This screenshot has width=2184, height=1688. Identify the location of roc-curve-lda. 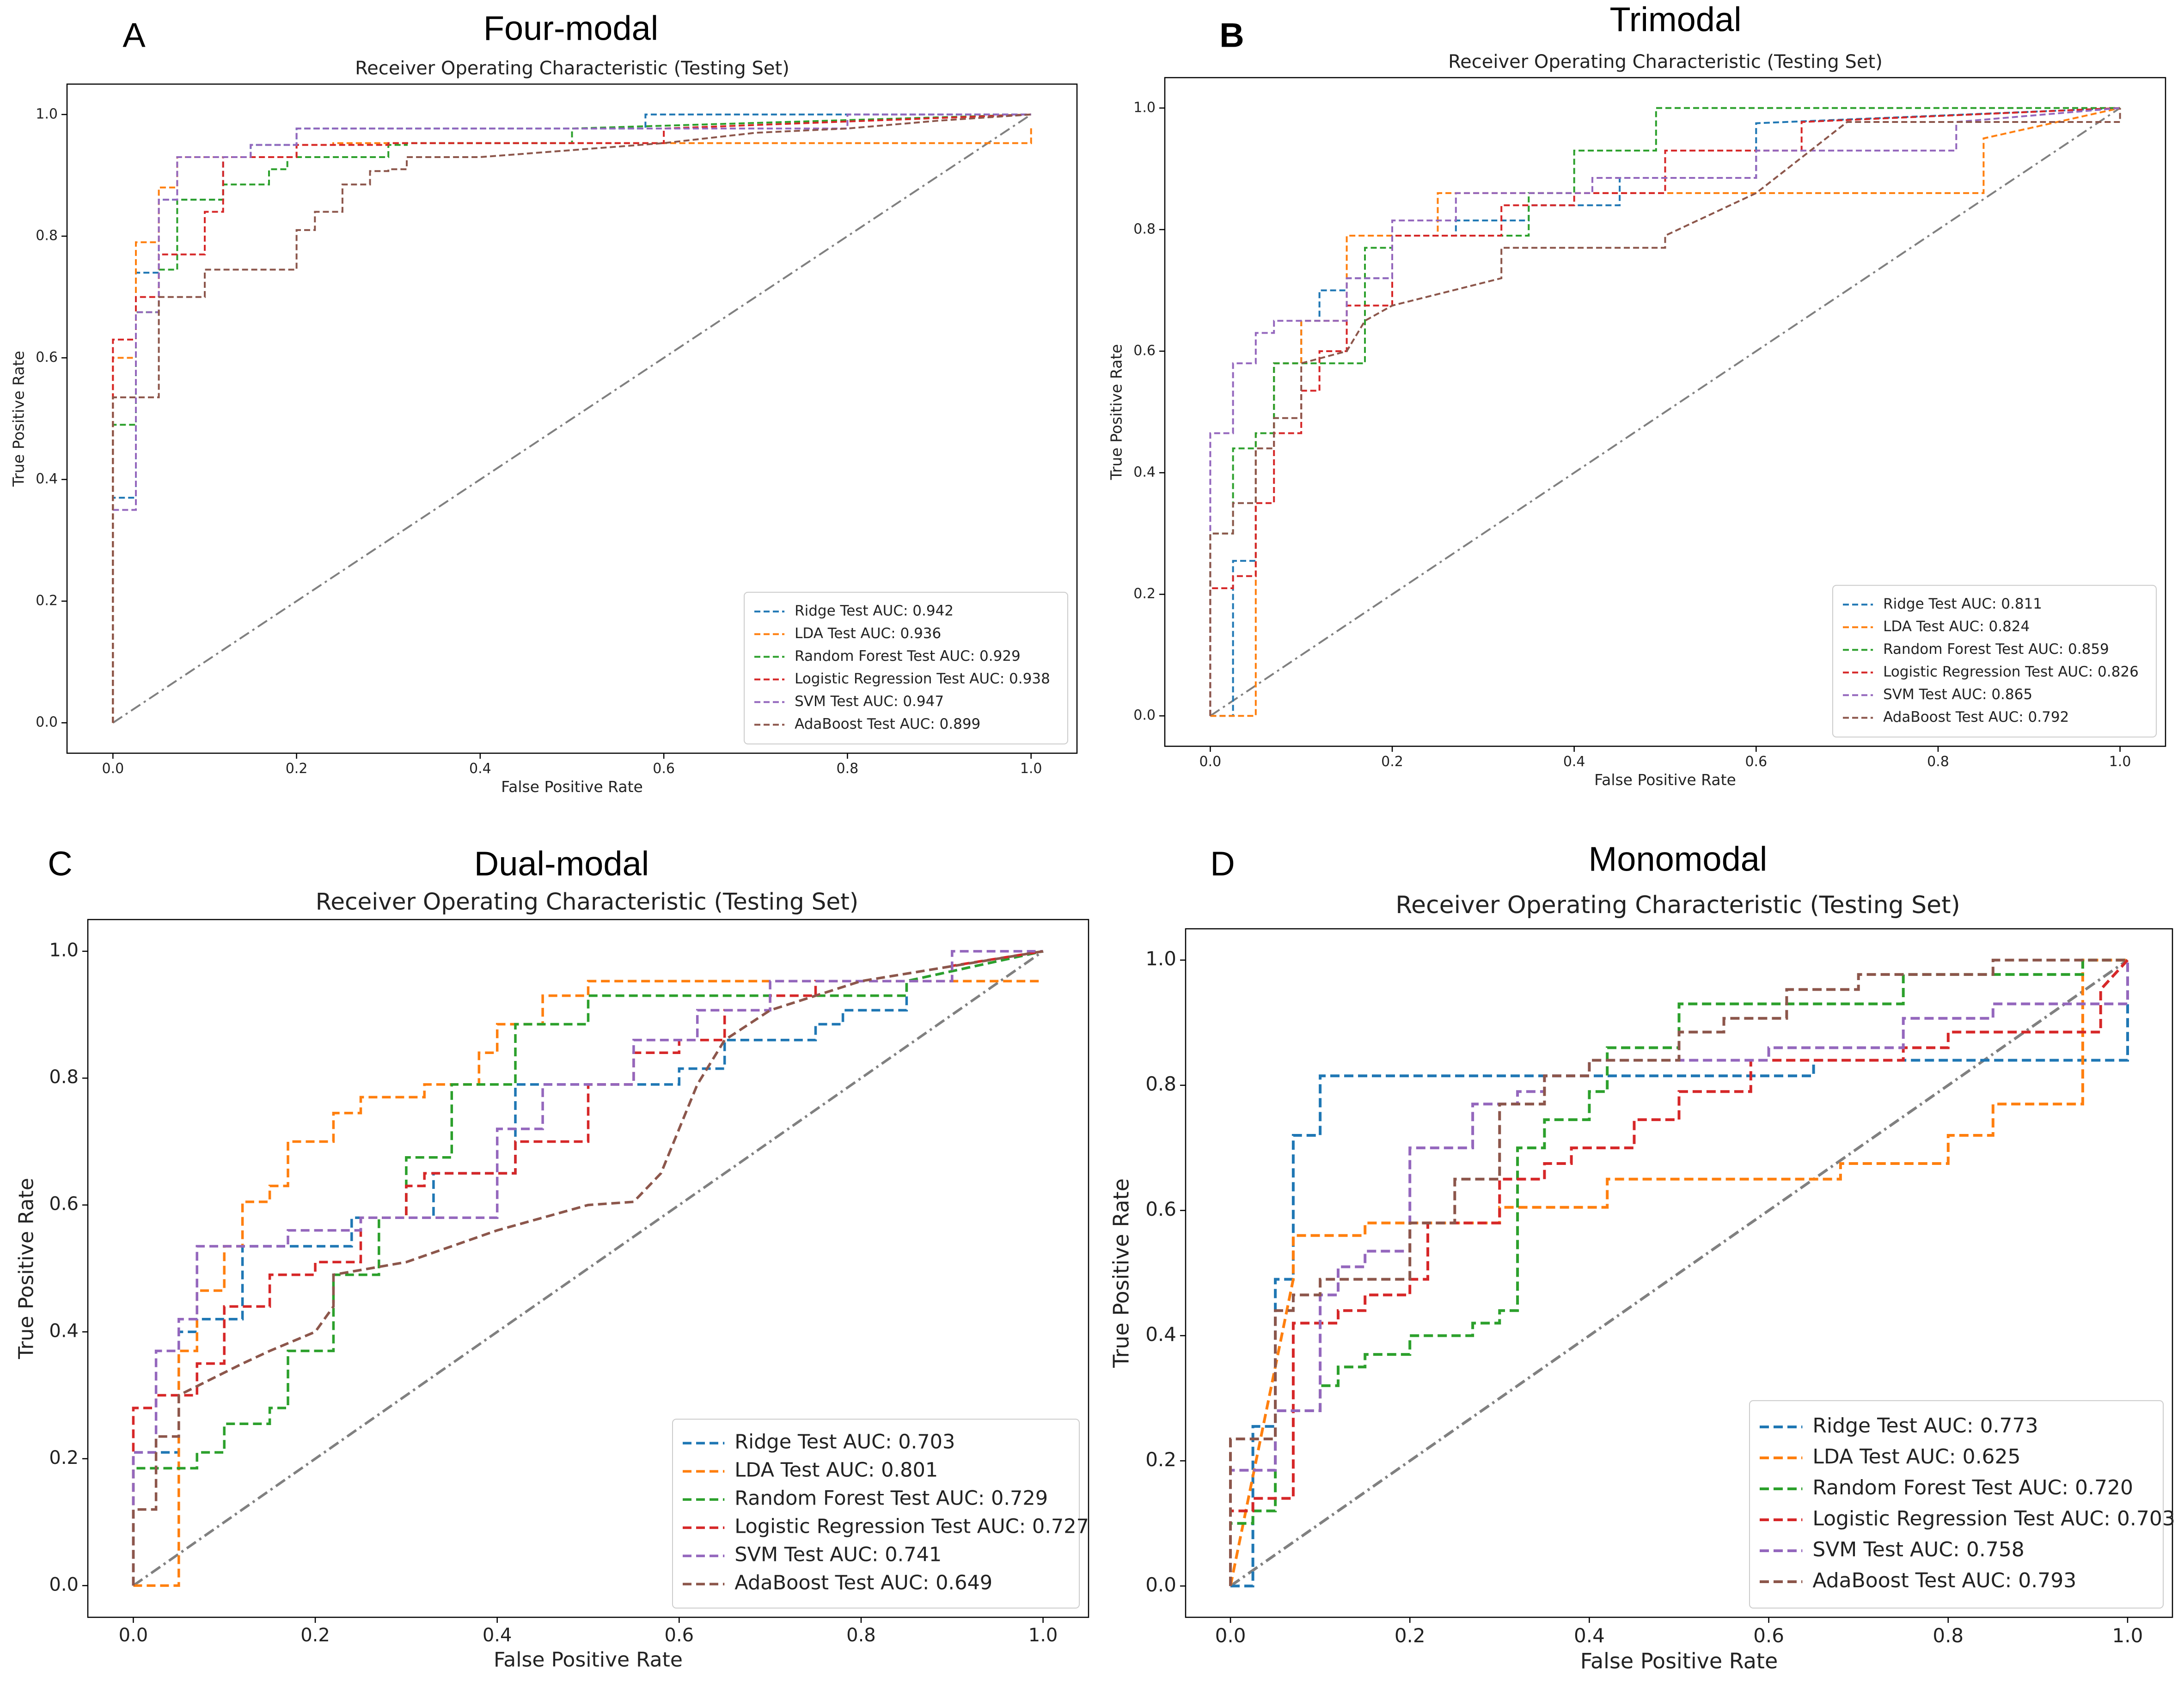
(588, 1283).